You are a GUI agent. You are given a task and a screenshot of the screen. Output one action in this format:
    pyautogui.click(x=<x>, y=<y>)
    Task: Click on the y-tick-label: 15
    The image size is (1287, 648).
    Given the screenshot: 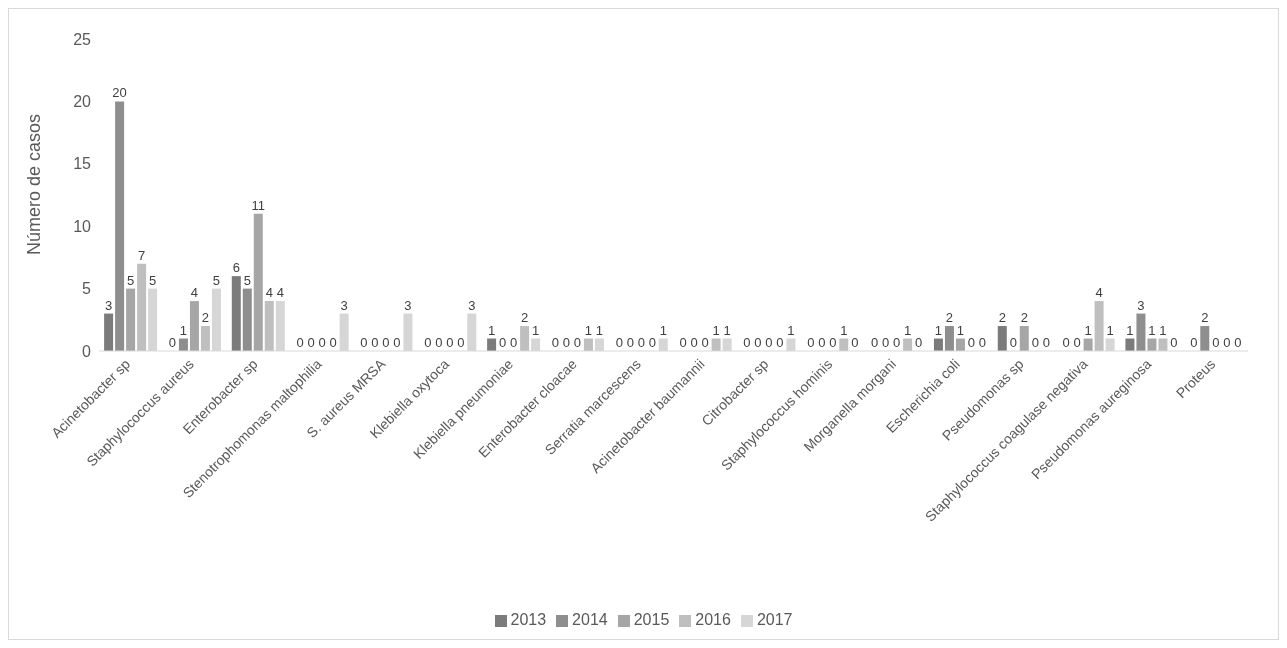 What is the action you would take?
    pyautogui.click(x=82, y=164)
    